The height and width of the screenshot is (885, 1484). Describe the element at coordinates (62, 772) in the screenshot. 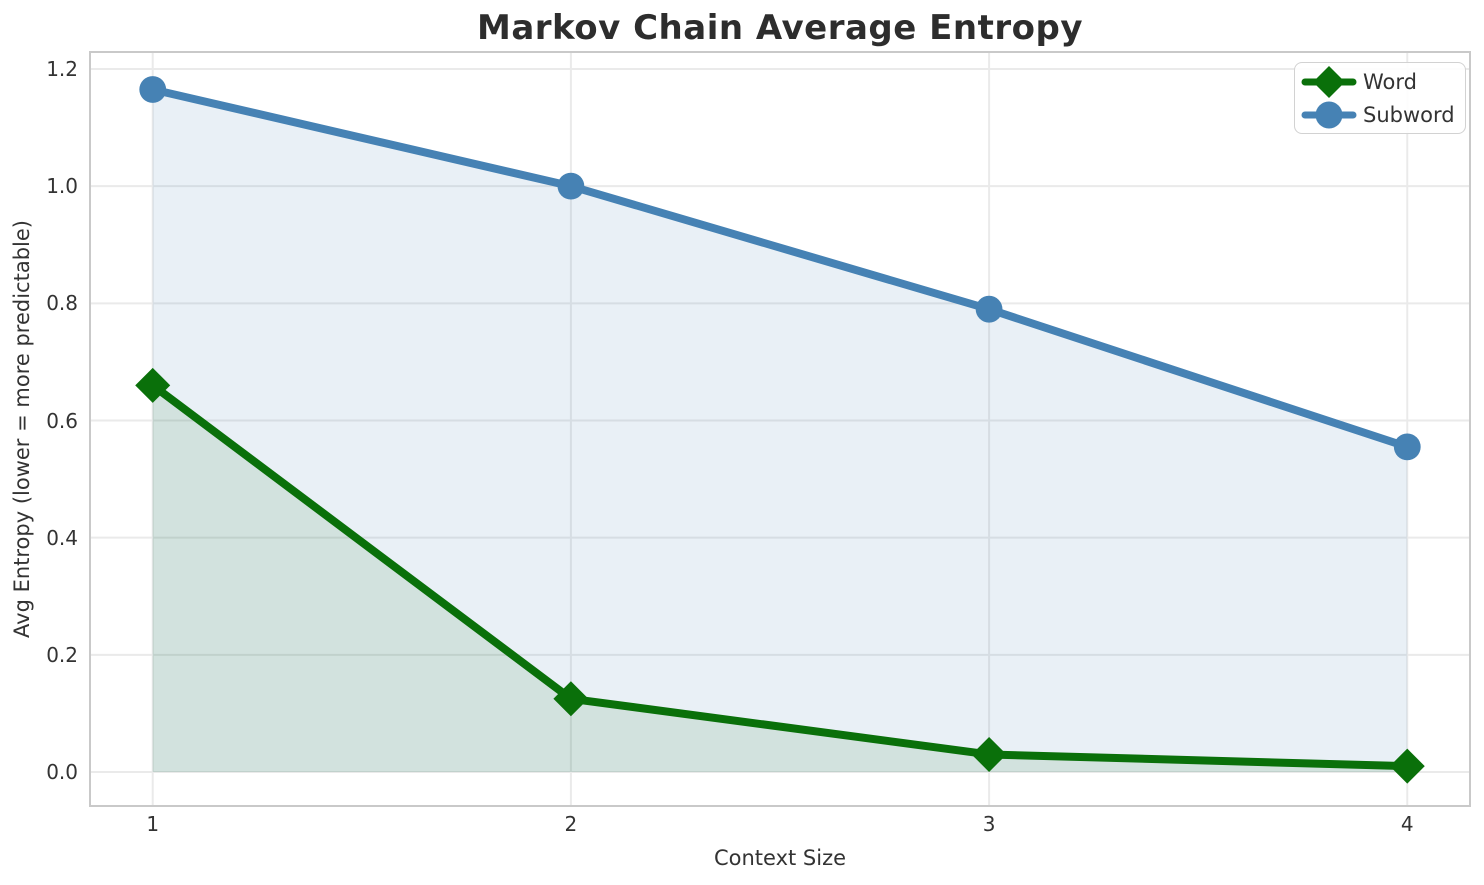

I see `y-tick-label: 0.0` at that location.